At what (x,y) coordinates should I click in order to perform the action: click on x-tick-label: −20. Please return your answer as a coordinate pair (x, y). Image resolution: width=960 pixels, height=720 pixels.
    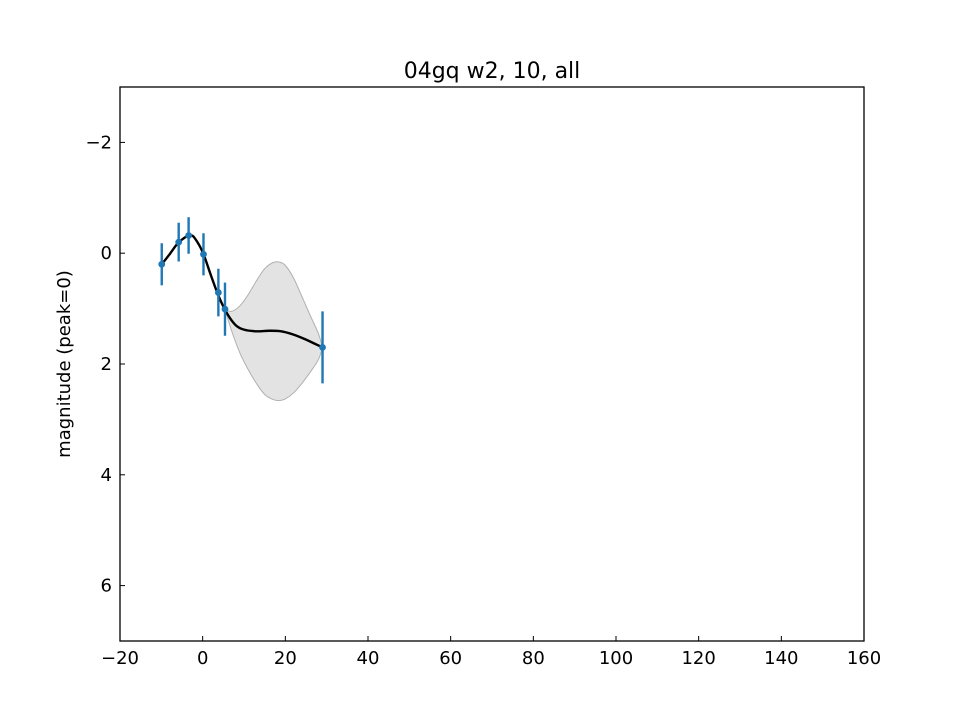
    Looking at the image, I should click on (120, 658).